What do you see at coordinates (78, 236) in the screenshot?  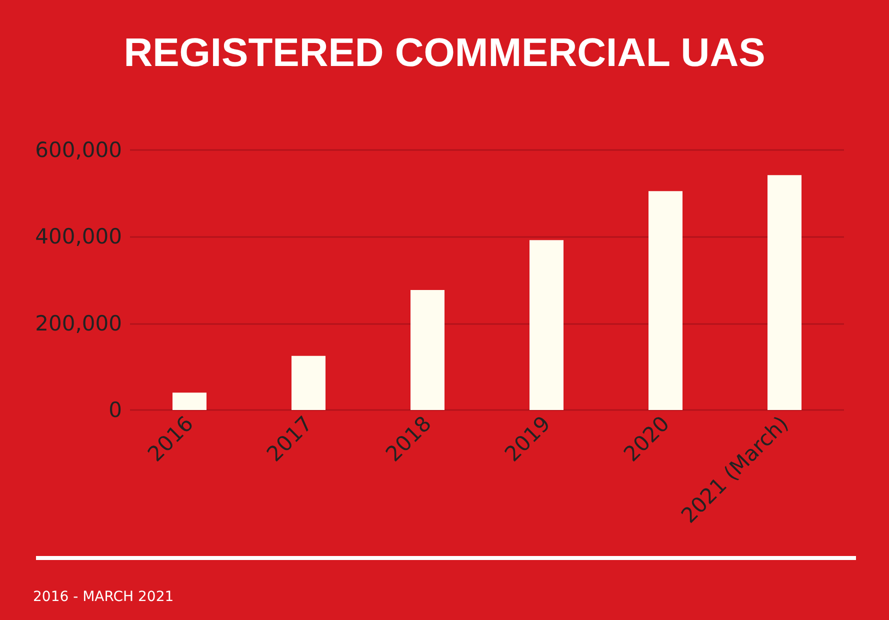 I see `y-tick-label: 400,000` at bounding box center [78, 236].